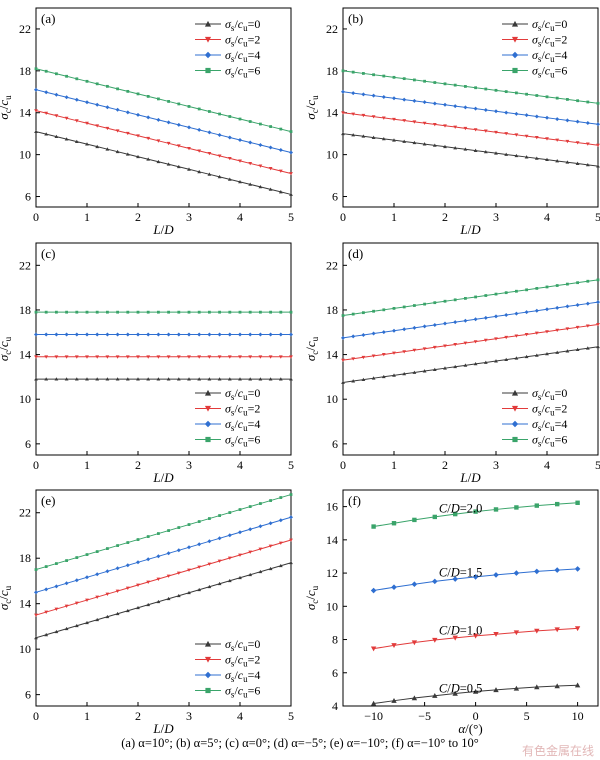  Describe the element at coordinates (138, 217) in the screenshot. I see `x-tick-label: 2` at that location.